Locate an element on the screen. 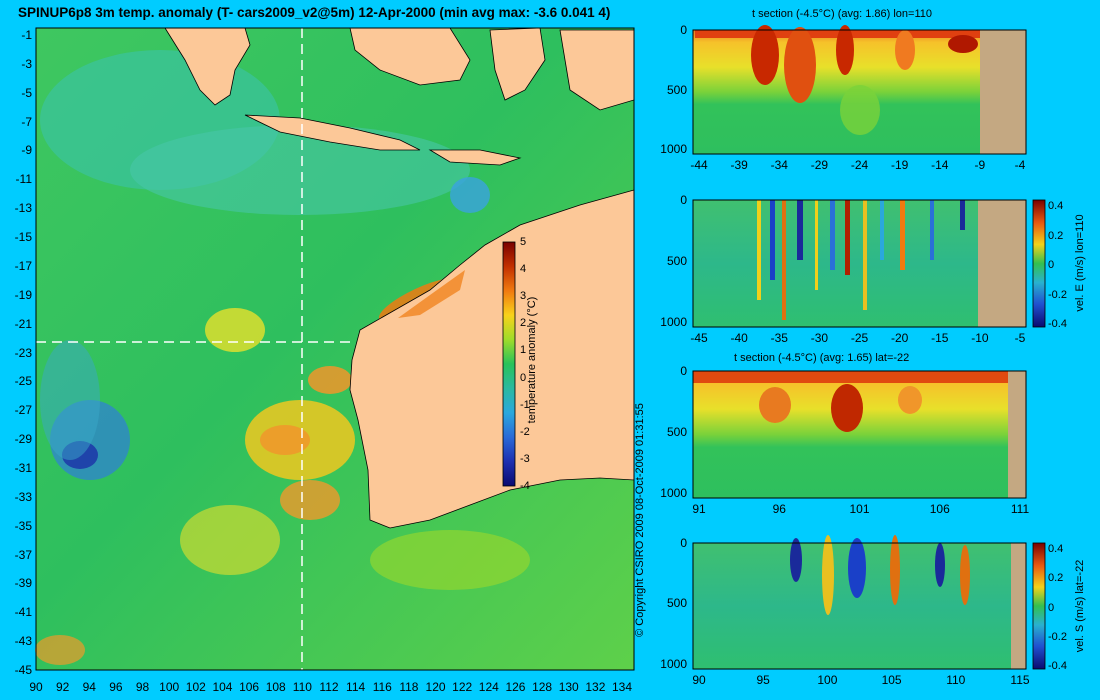 The height and width of the screenshot is (700, 1100). p4-x-tick: 105 is located at coordinates (891, 680).